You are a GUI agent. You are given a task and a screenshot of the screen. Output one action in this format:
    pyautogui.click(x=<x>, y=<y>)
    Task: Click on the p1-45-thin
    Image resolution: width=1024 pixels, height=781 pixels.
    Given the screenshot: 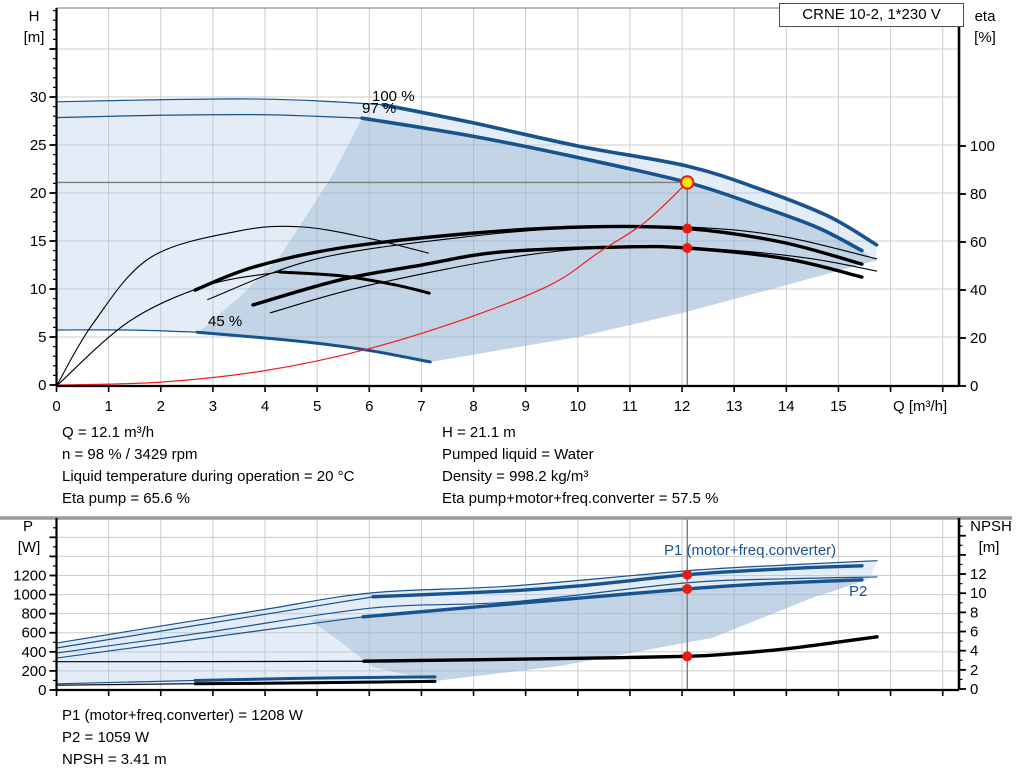 What is the action you would take?
    pyautogui.click(x=125, y=682)
    